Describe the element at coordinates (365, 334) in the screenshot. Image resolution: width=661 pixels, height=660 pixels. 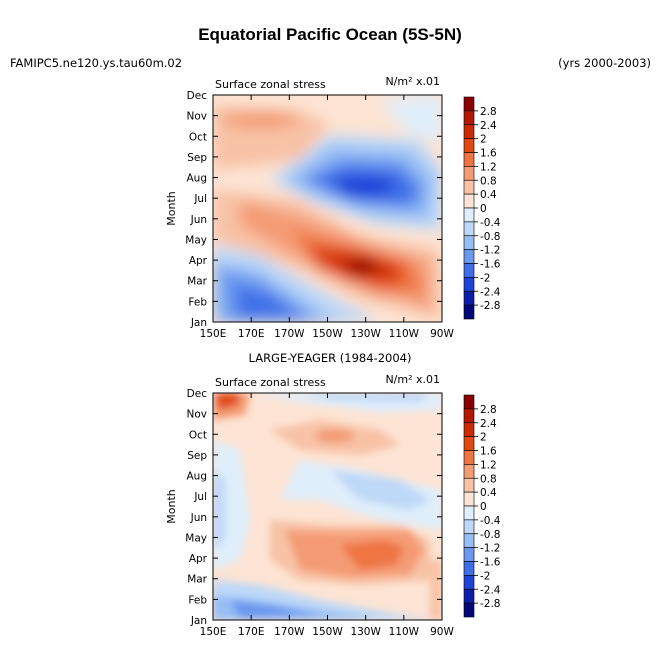
I see `top-xtick-label: 130W` at that location.